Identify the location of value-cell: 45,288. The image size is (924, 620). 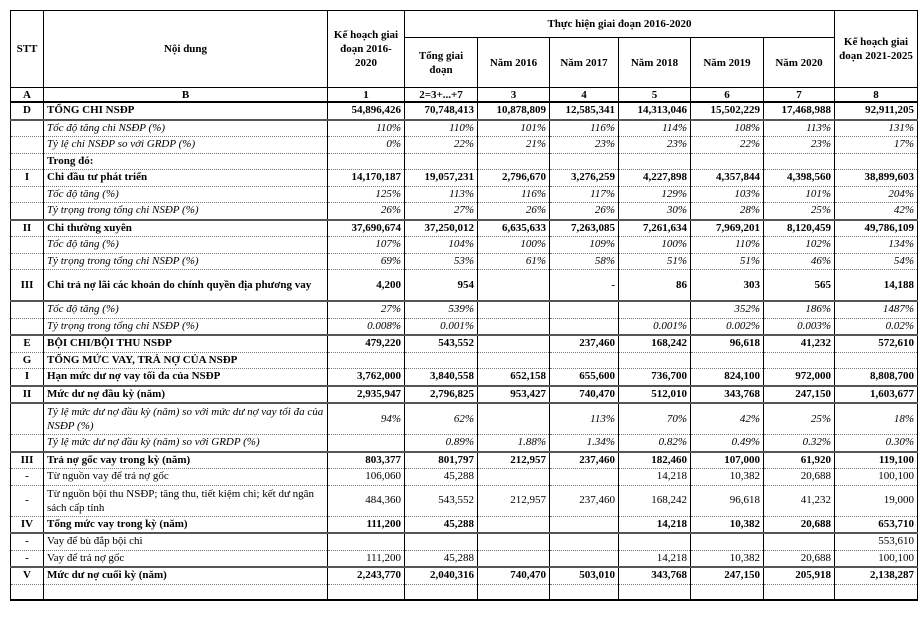
(441, 525).